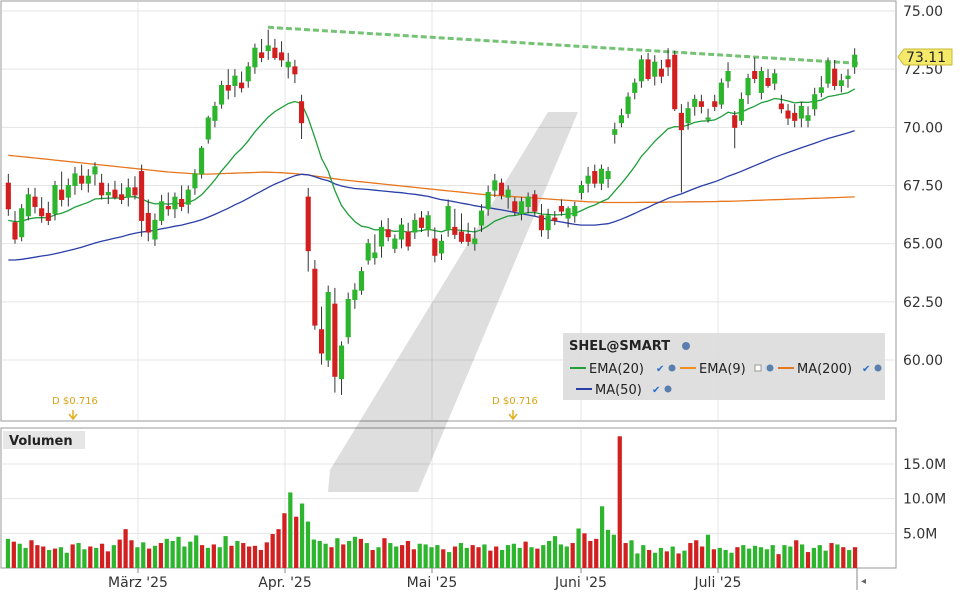  Describe the element at coordinates (580, 583) in the screenshot. I see `month-label: Juni '25` at that location.